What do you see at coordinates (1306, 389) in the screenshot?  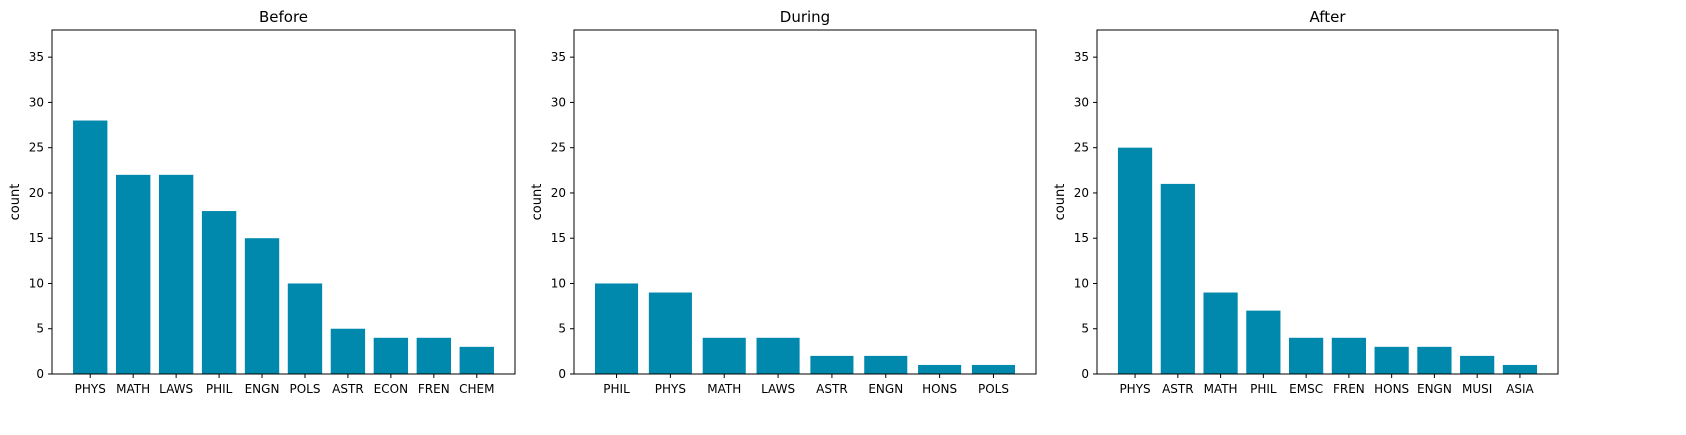 I see `x-tick-label: EMSC` at bounding box center [1306, 389].